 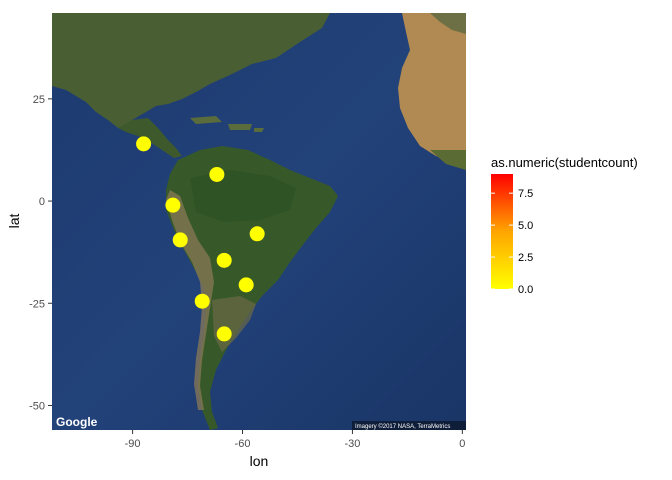 I want to click on x-tick-label: -60, so click(x=243, y=444).